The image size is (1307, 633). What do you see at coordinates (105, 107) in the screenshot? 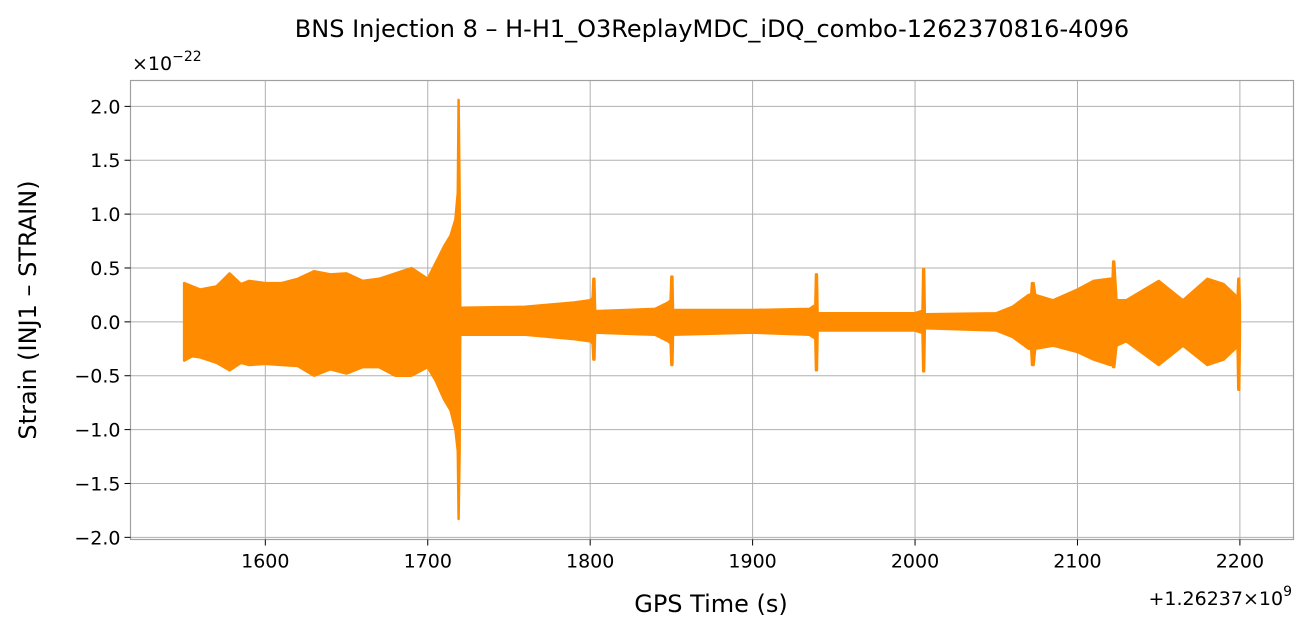
I see `y-tick-label: 2.0` at bounding box center [105, 107].